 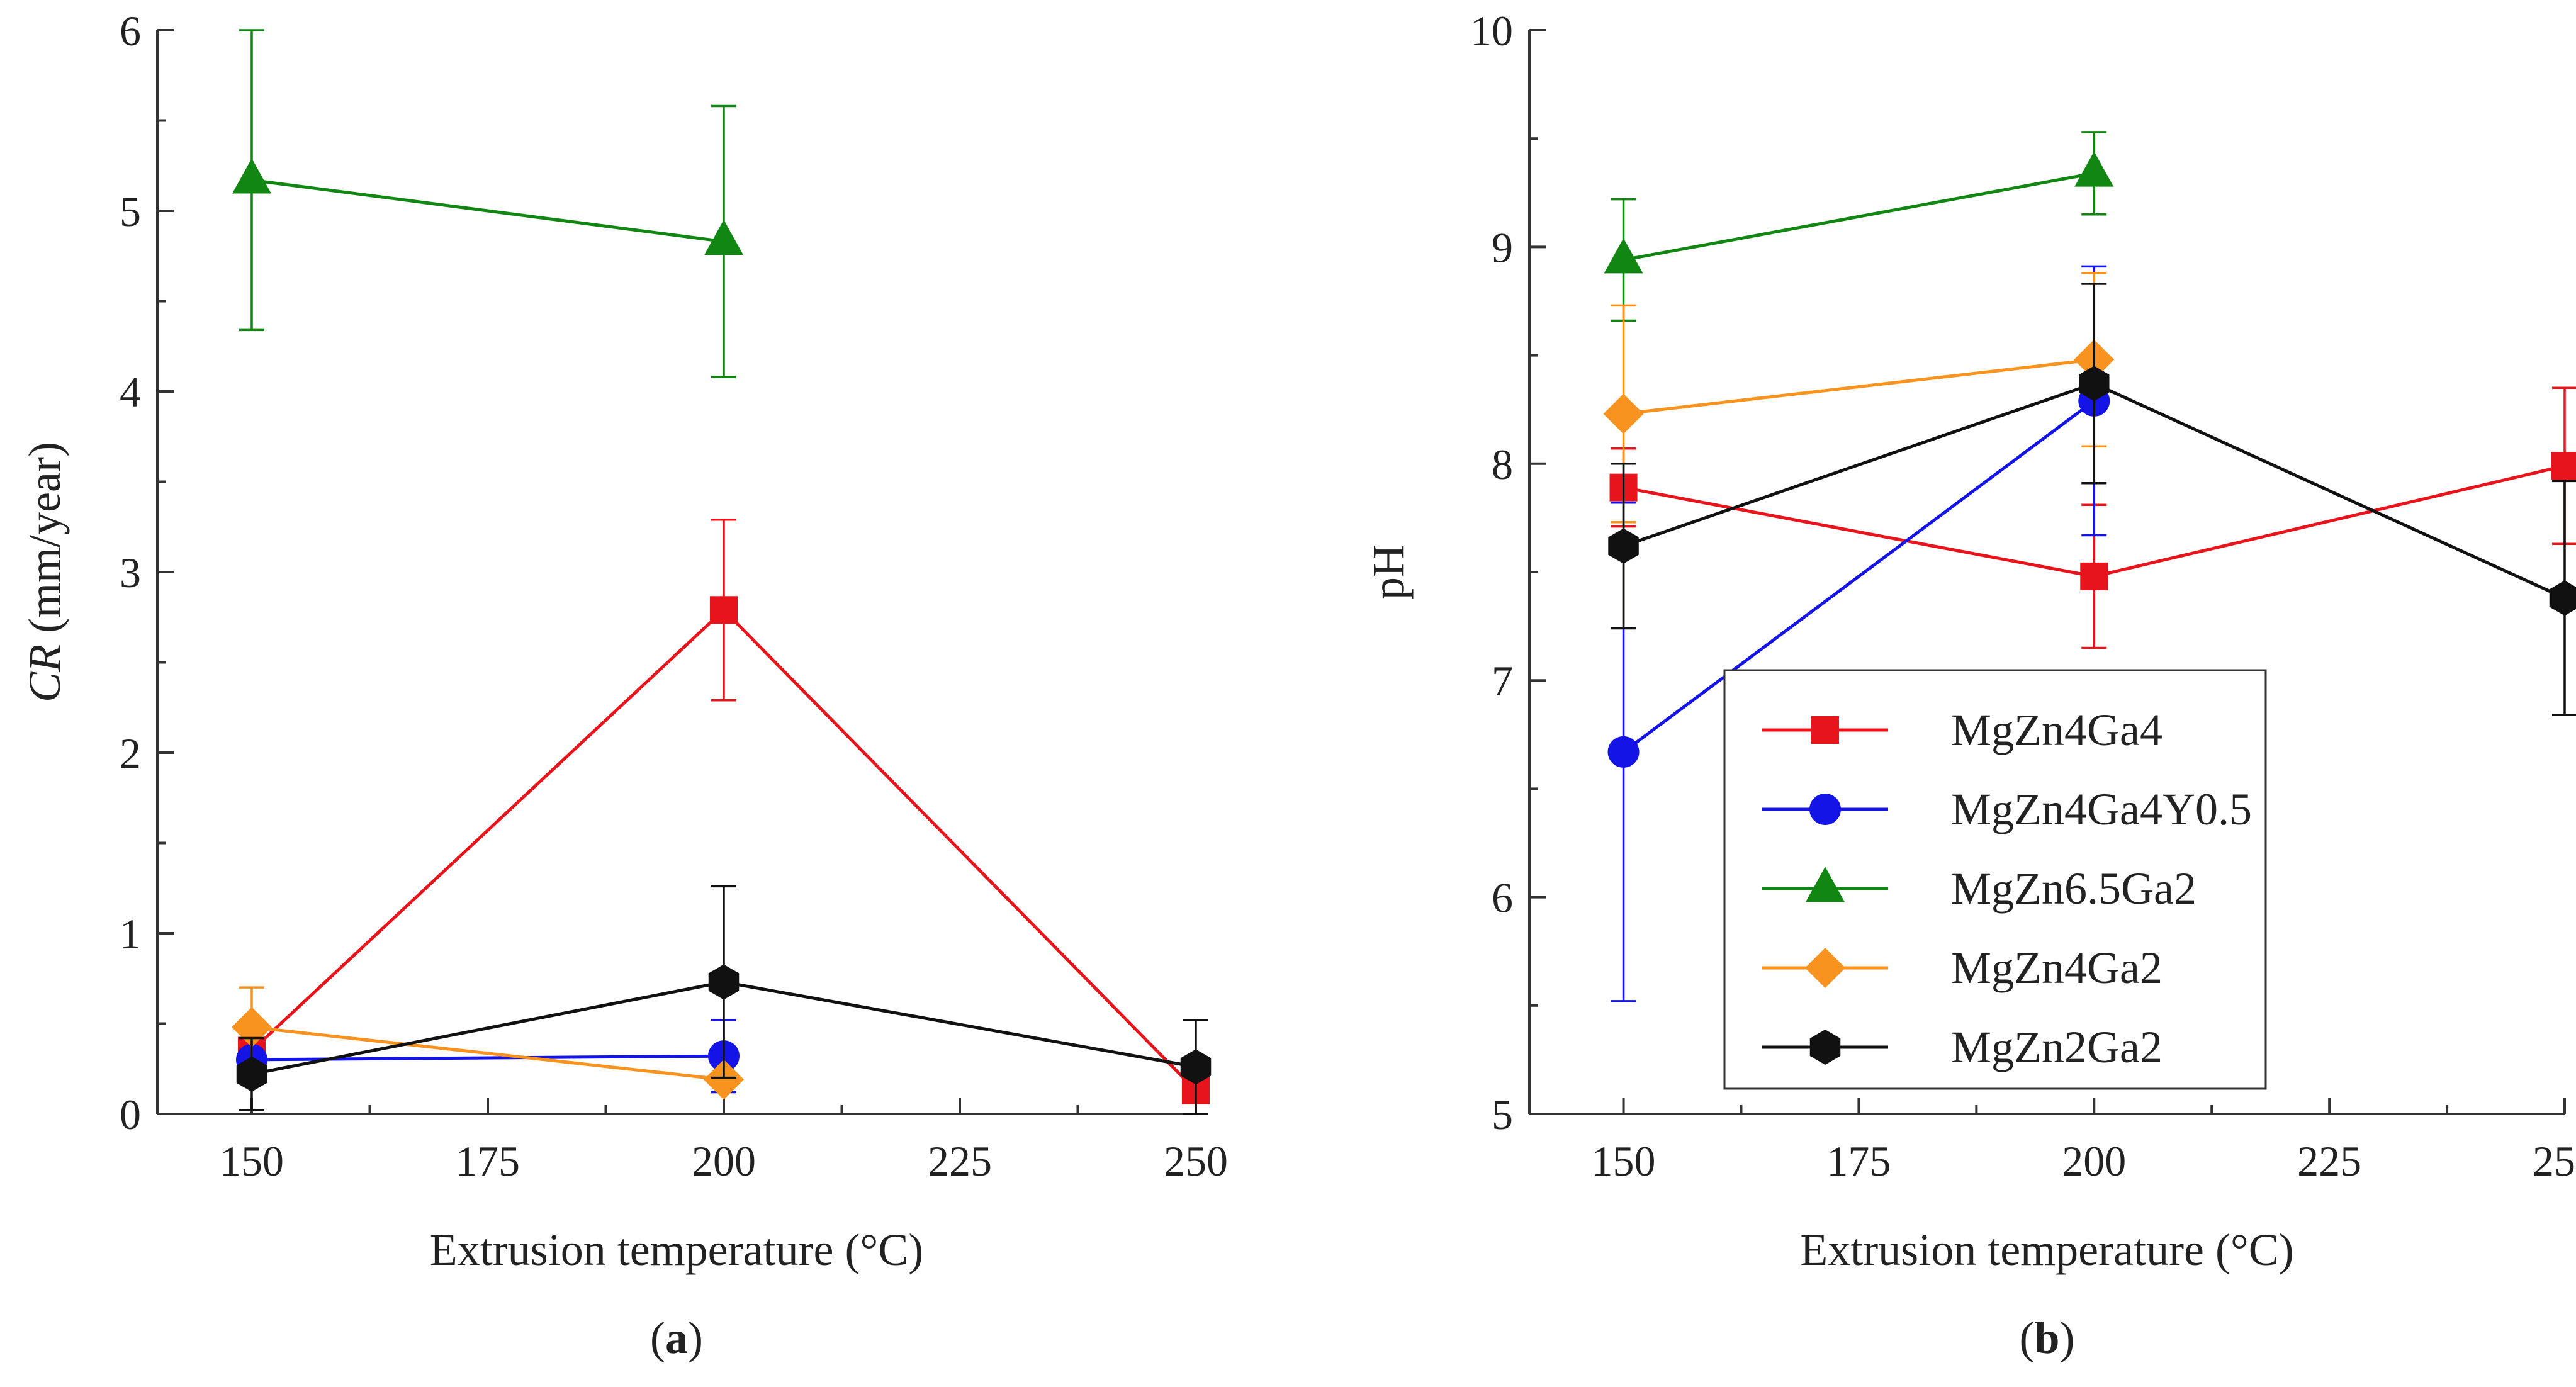 I want to click on x-tick-label-a: 175, so click(x=488, y=1161).